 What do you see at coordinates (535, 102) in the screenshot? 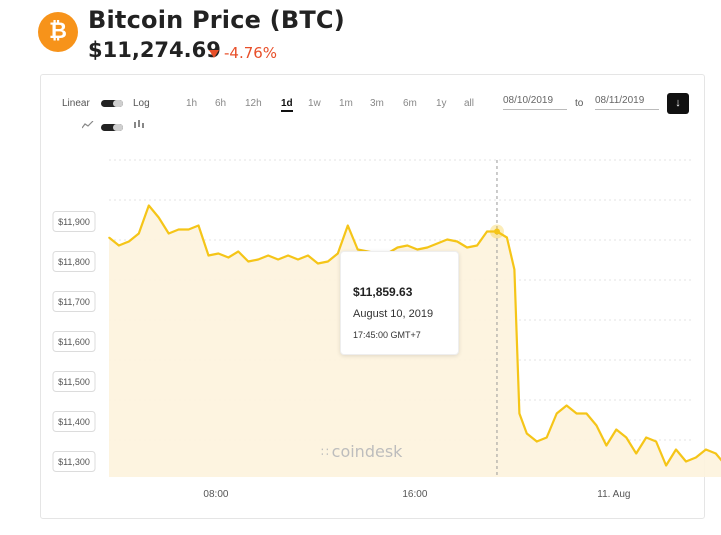
I see `date-from-input: 08/10/2019` at bounding box center [535, 102].